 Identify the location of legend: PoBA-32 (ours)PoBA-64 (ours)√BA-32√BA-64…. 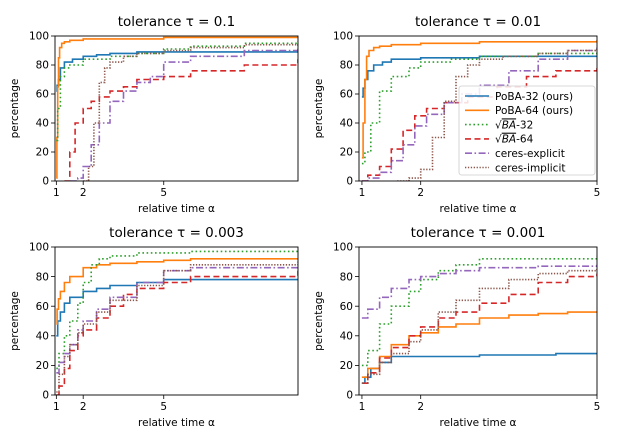
(527, 130).